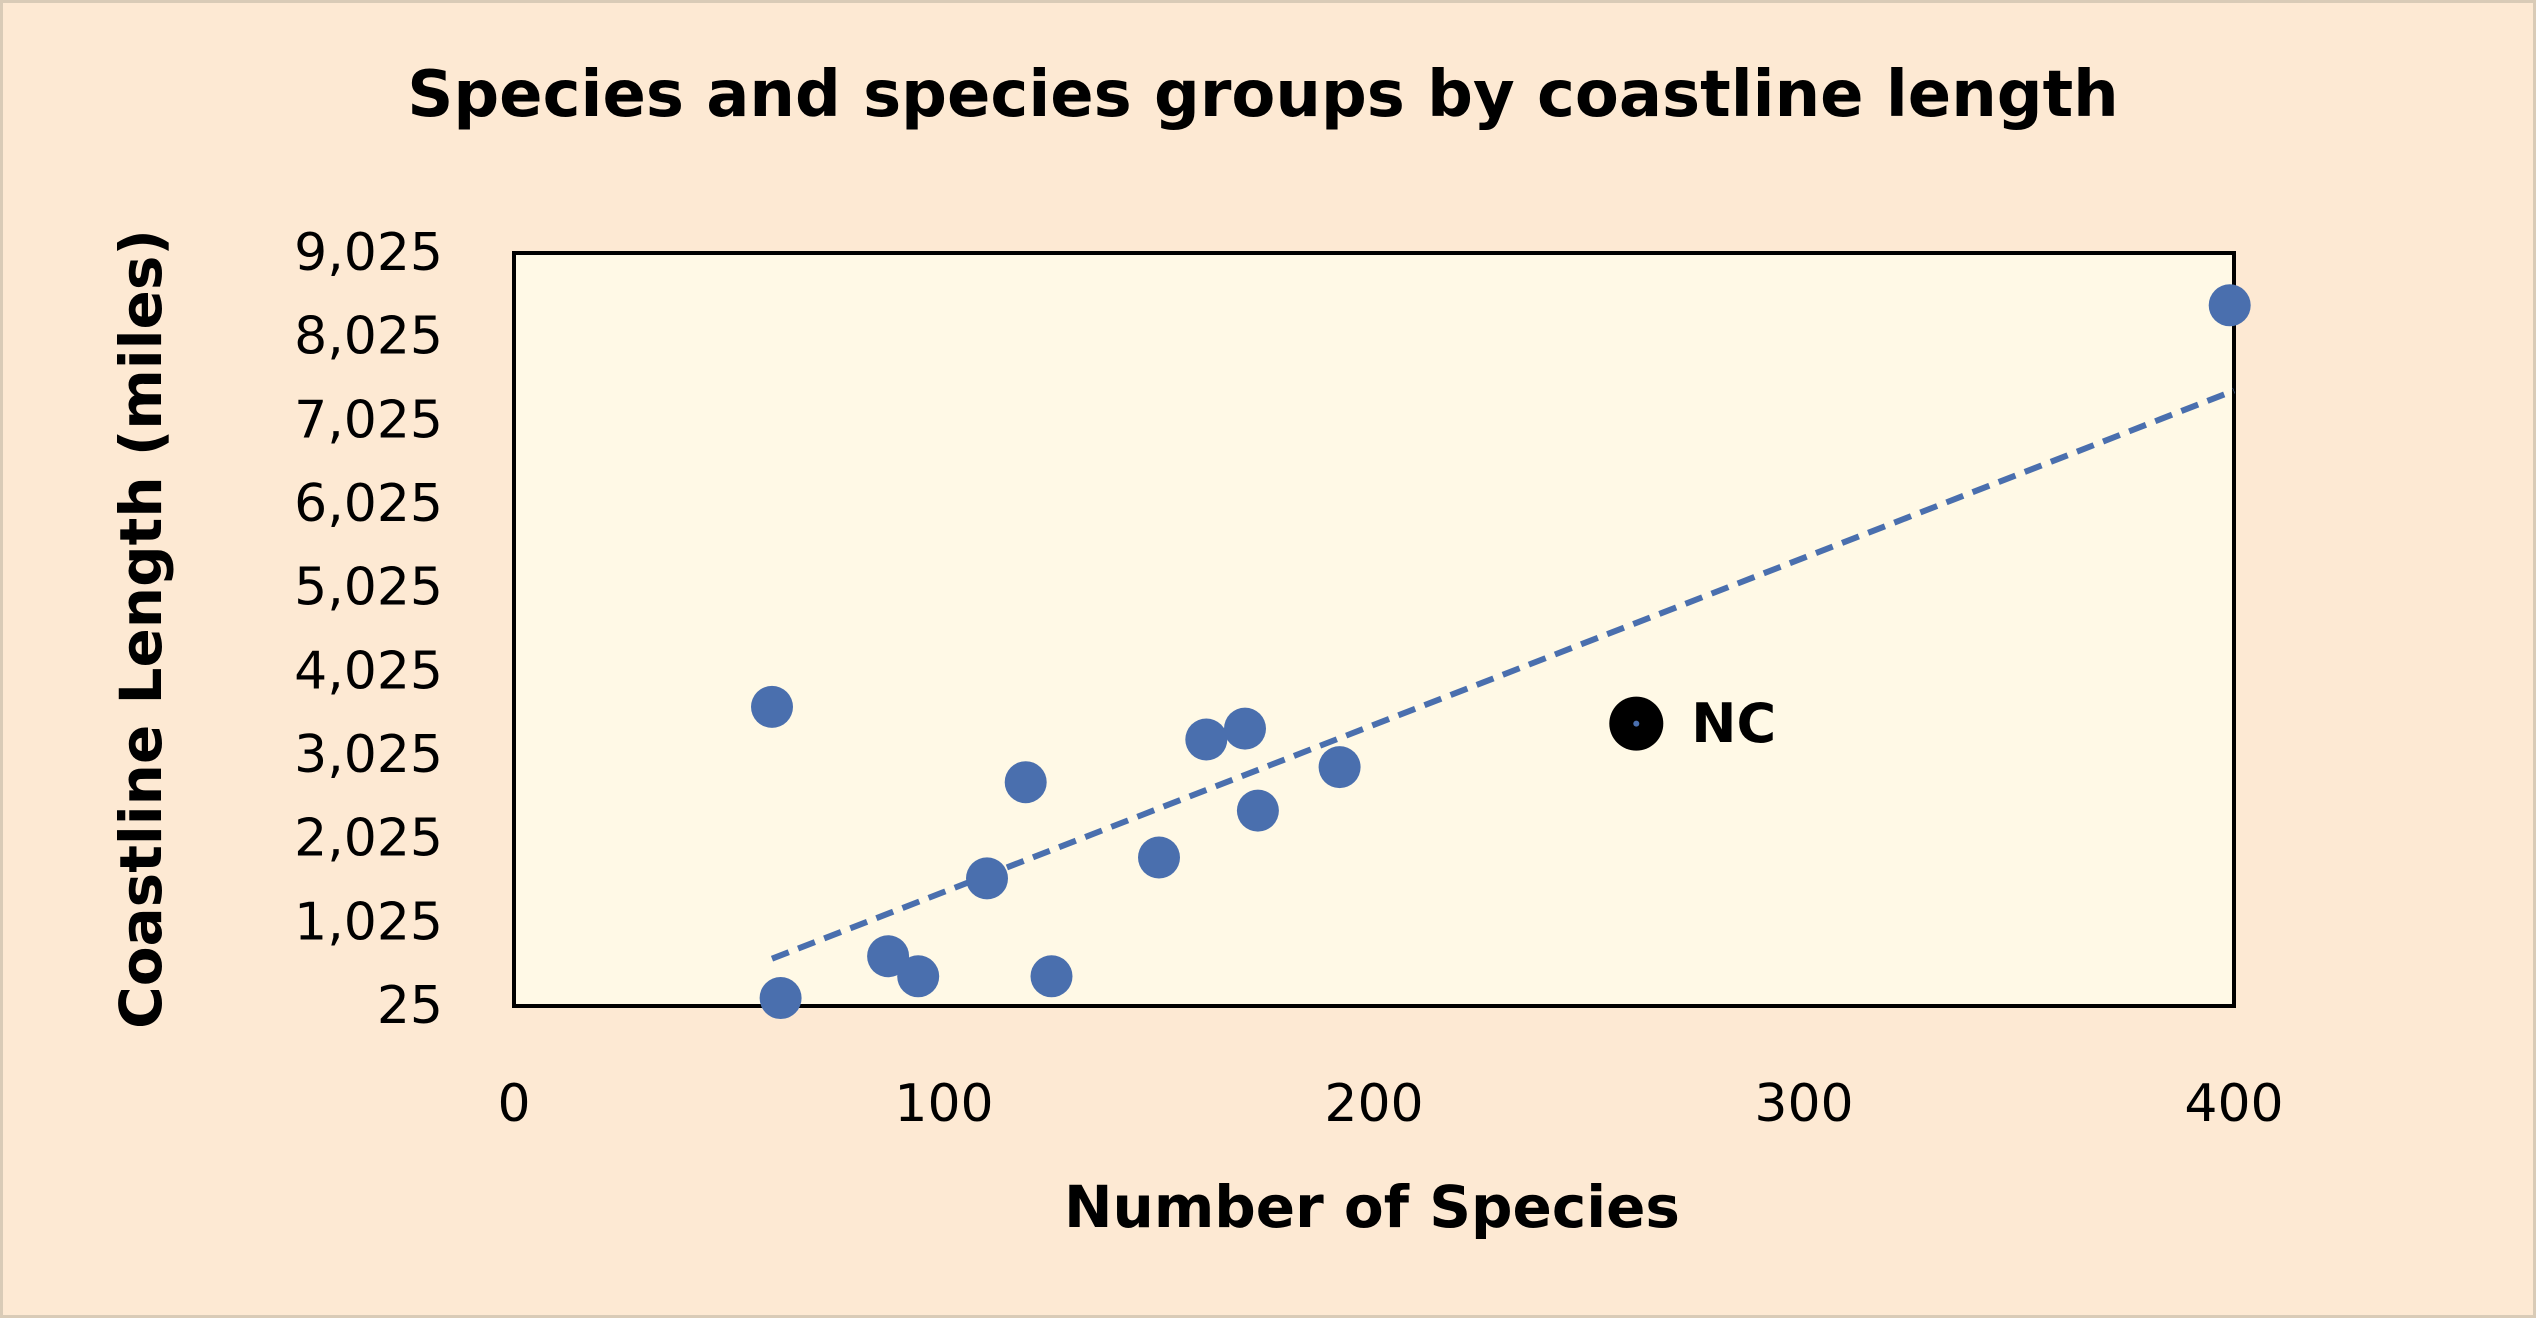 The height and width of the screenshot is (1321, 2536). Describe the element at coordinates (513, 1104) in the screenshot. I see `x-tick-label: 0` at that location.